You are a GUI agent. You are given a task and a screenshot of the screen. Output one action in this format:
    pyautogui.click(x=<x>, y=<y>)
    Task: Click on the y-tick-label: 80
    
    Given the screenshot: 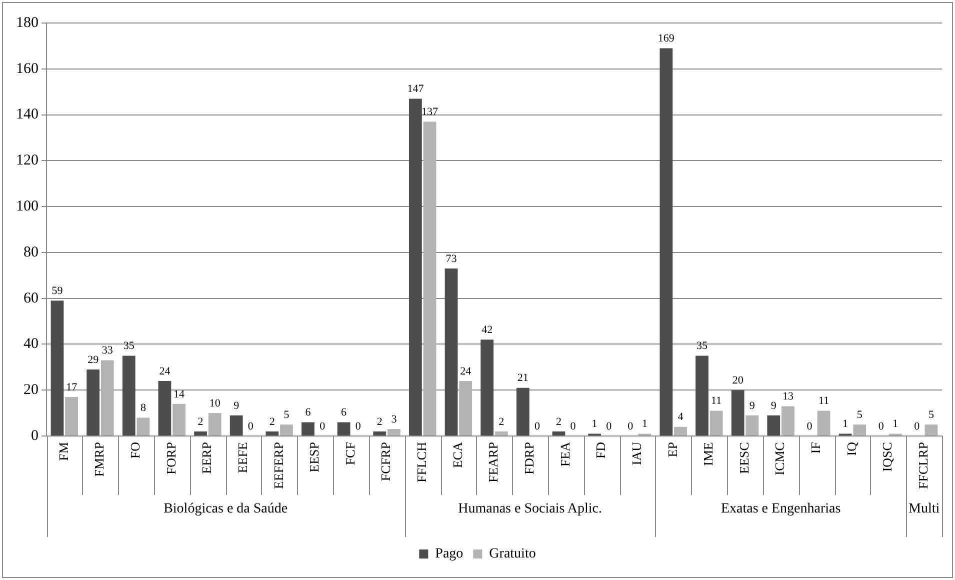 What is the action you would take?
    pyautogui.click(x=31, y=252)
    